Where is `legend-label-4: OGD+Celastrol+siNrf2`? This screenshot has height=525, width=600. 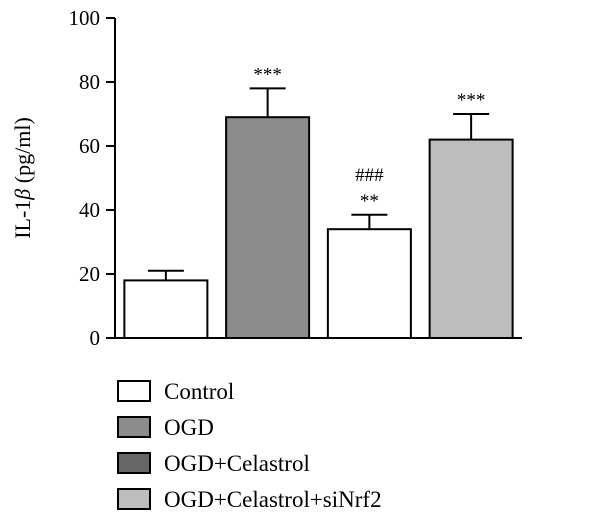 legend-label-4: OGD+Celastrol+siNrf2 is located at coordinates (273, 499).